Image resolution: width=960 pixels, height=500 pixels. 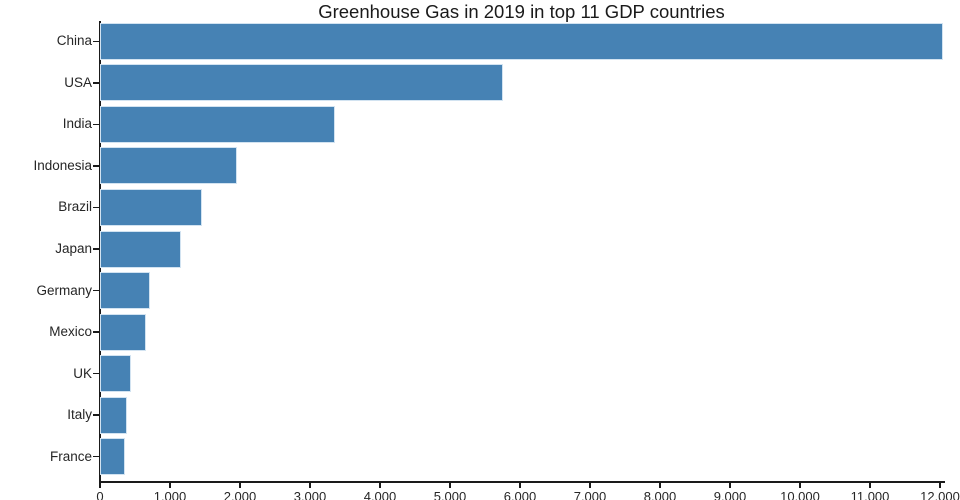 I want to click on bar-mexico, so click(x=123, y=332).